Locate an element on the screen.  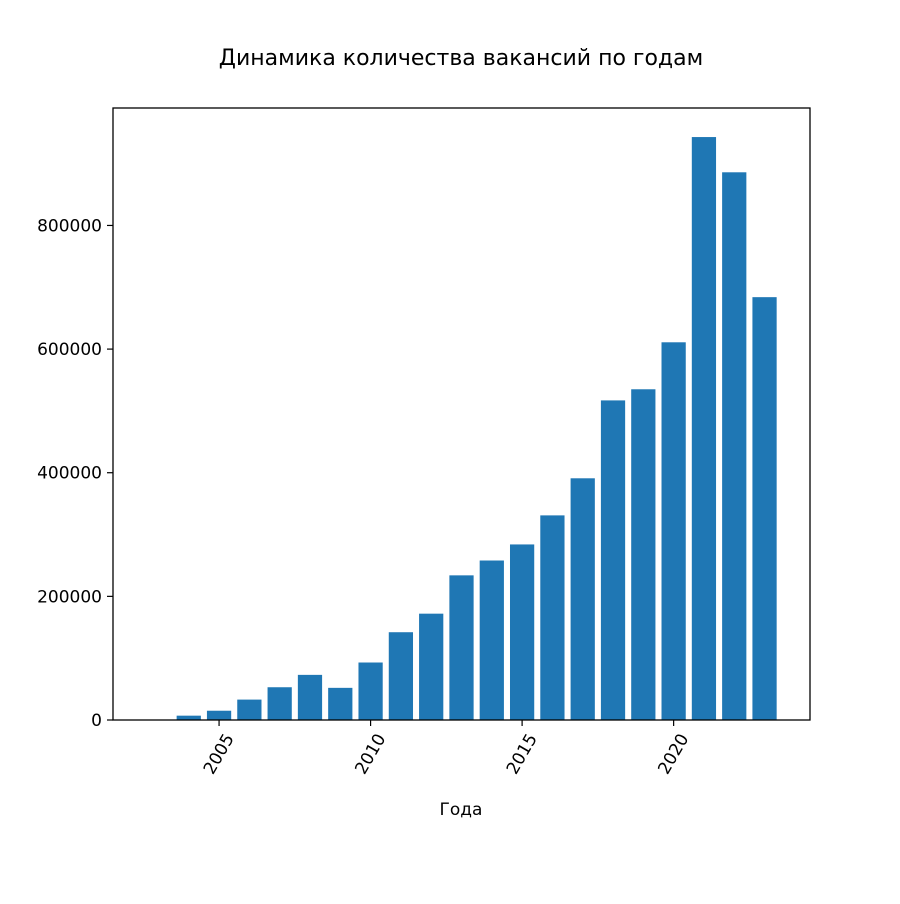
bar-2021 is located at coordinates (704, 428).